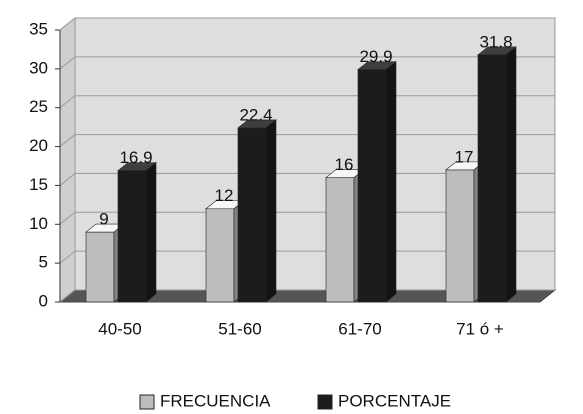  Describe the element at coordinates (38, 28) in the screenshot. I see `y-tick-label: 35` at that location.